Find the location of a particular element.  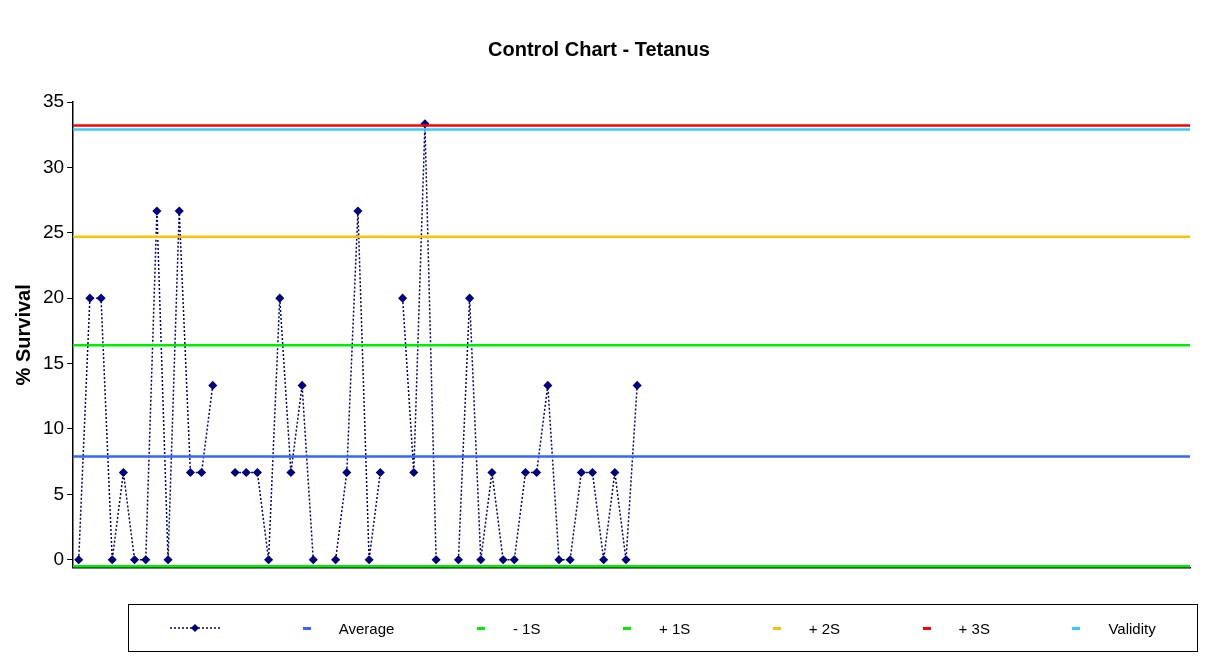

y-tick-label: 35 is located at coordinates (53, 101).